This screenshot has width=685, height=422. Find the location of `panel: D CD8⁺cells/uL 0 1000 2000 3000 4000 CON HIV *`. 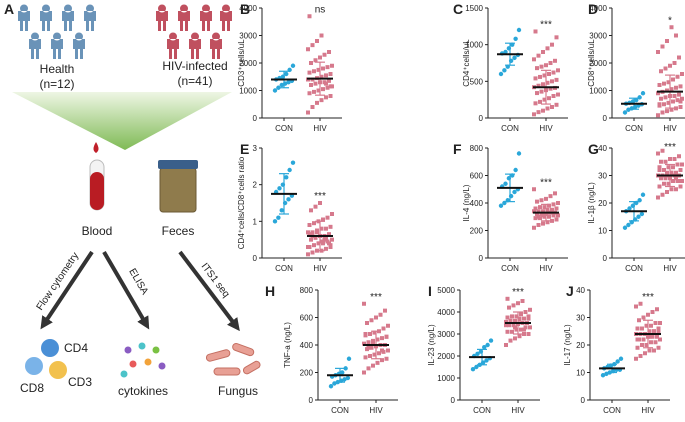

panel: D CD8⁺cells/uL 0 1000 2000 3000 4000 CON HIV * is located at coordinates (636, 67).